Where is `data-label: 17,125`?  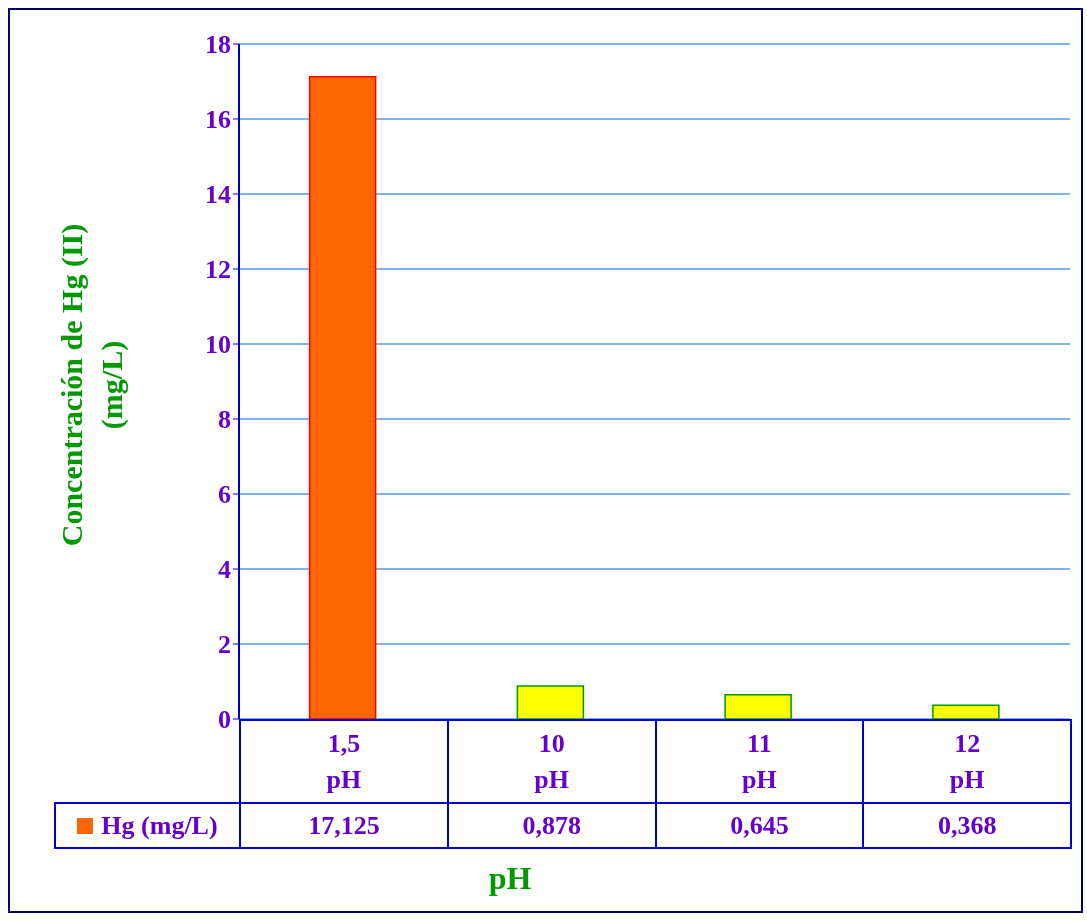 data-label: 17,125 is located at coordinates (344, 825).